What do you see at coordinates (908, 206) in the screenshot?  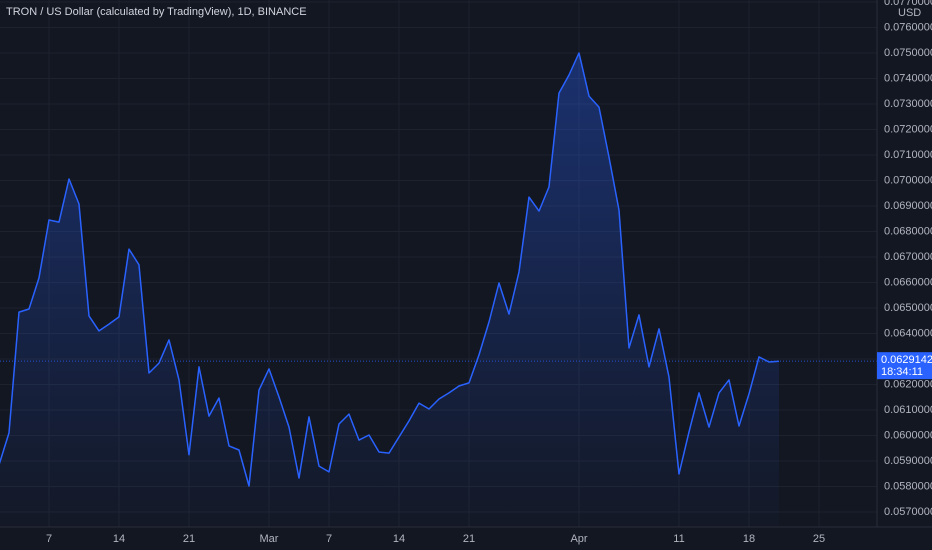 I see `y-tick-label: 0.06900000` at bounding box center [908, 206].